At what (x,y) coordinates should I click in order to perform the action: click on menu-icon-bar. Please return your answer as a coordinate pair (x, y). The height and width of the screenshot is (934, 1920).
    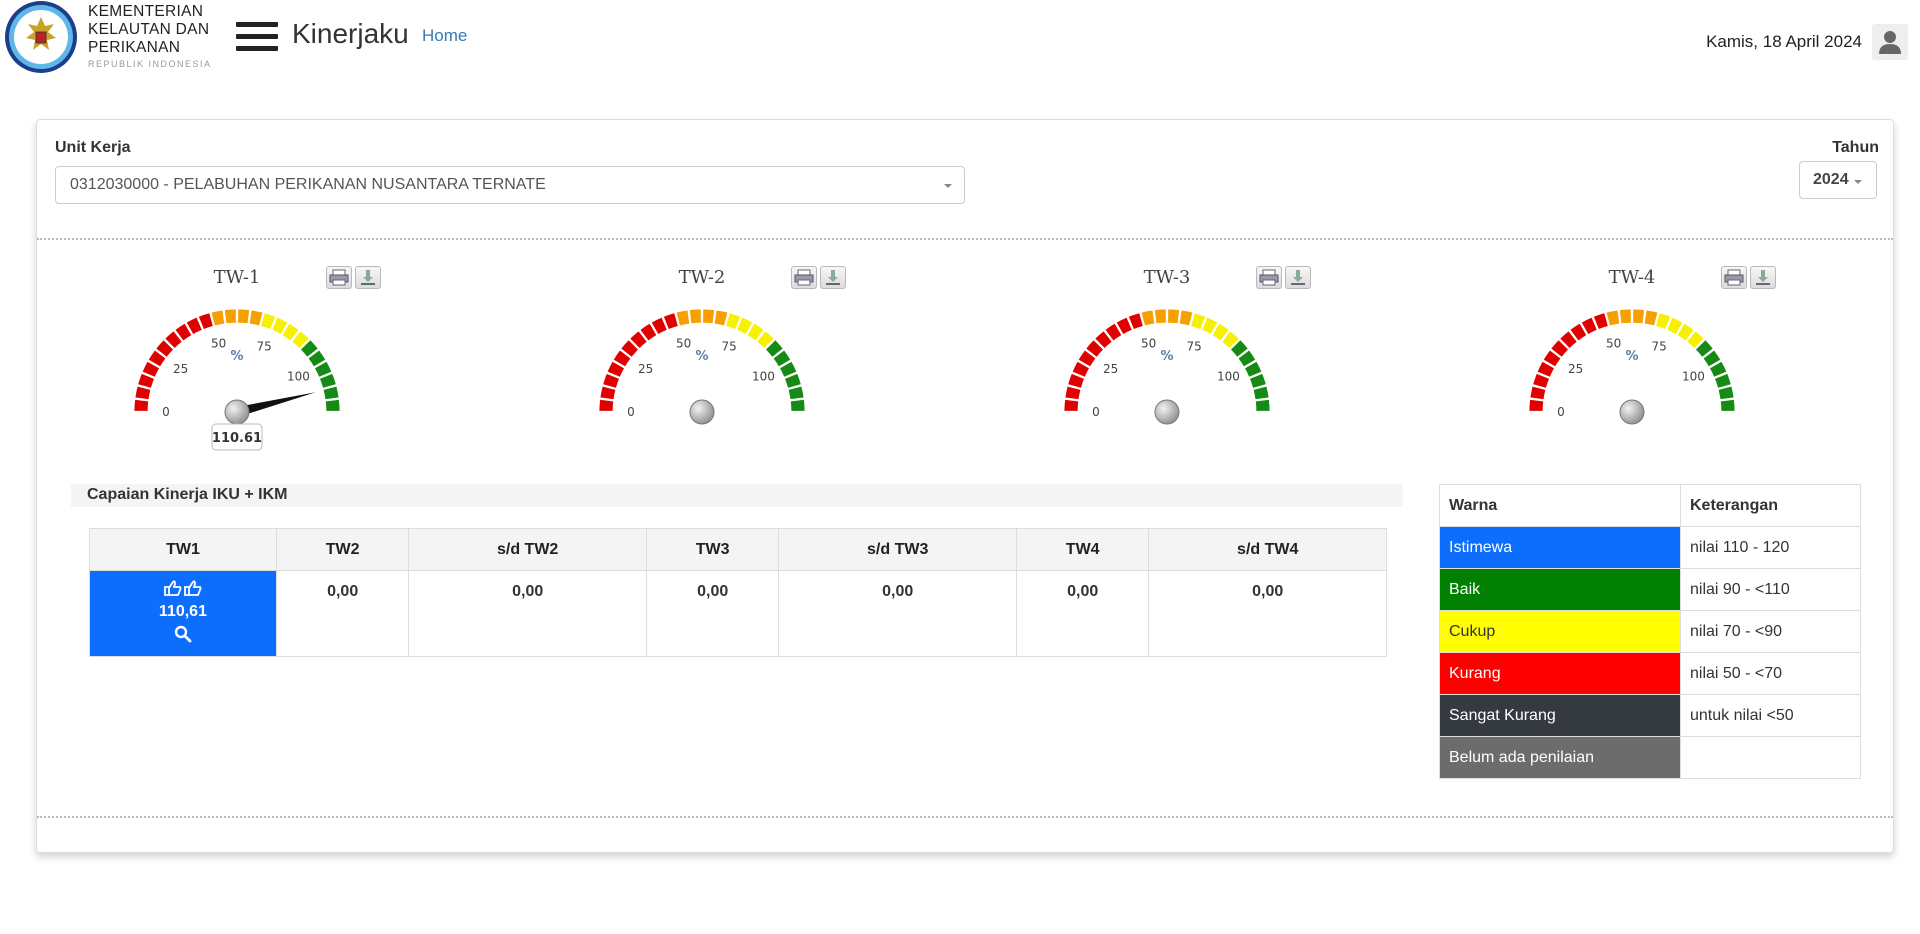
    Looking at the image, I should click on (257, 36).